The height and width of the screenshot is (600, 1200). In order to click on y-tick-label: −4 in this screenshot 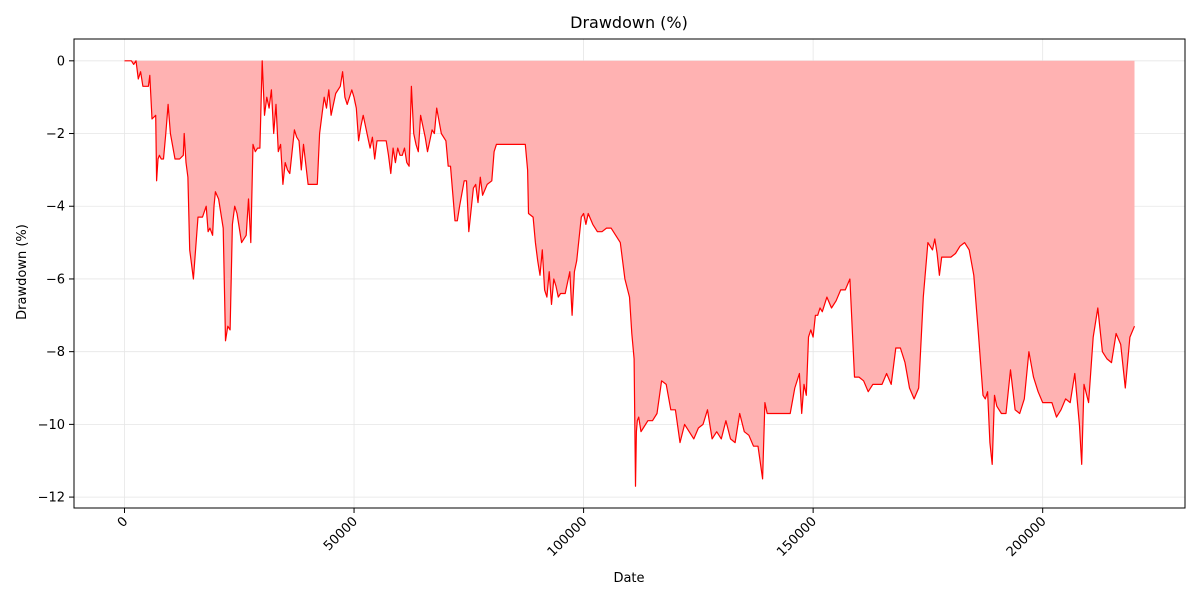, I will do `click(55, 207)`.